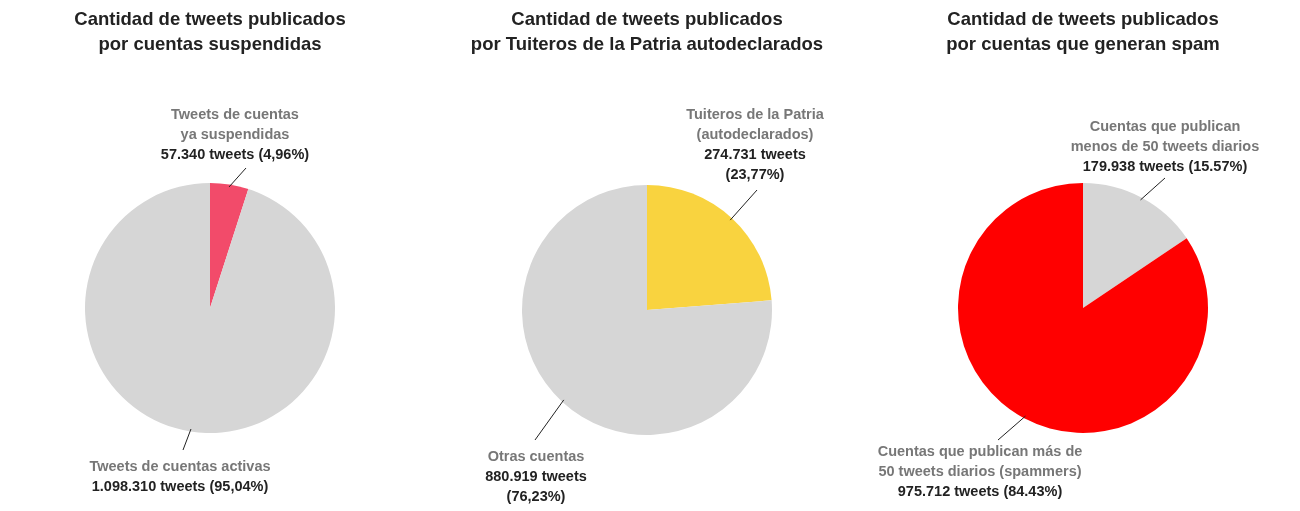 Image resolution: width=1300 pixels, height=511 pixels. What do you see at coordinates (755, 164) in the screenshot?
I see `data-label: 274.731 tweets (23,77%)` at bounding box center [755, 164].